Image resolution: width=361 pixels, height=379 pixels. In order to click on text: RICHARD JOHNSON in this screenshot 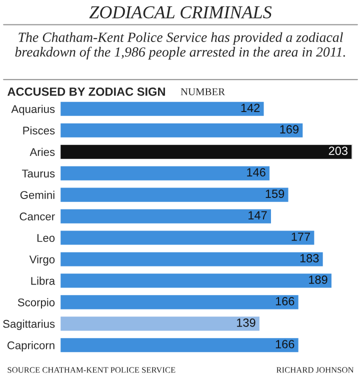, I will do `click(315, 370)`.